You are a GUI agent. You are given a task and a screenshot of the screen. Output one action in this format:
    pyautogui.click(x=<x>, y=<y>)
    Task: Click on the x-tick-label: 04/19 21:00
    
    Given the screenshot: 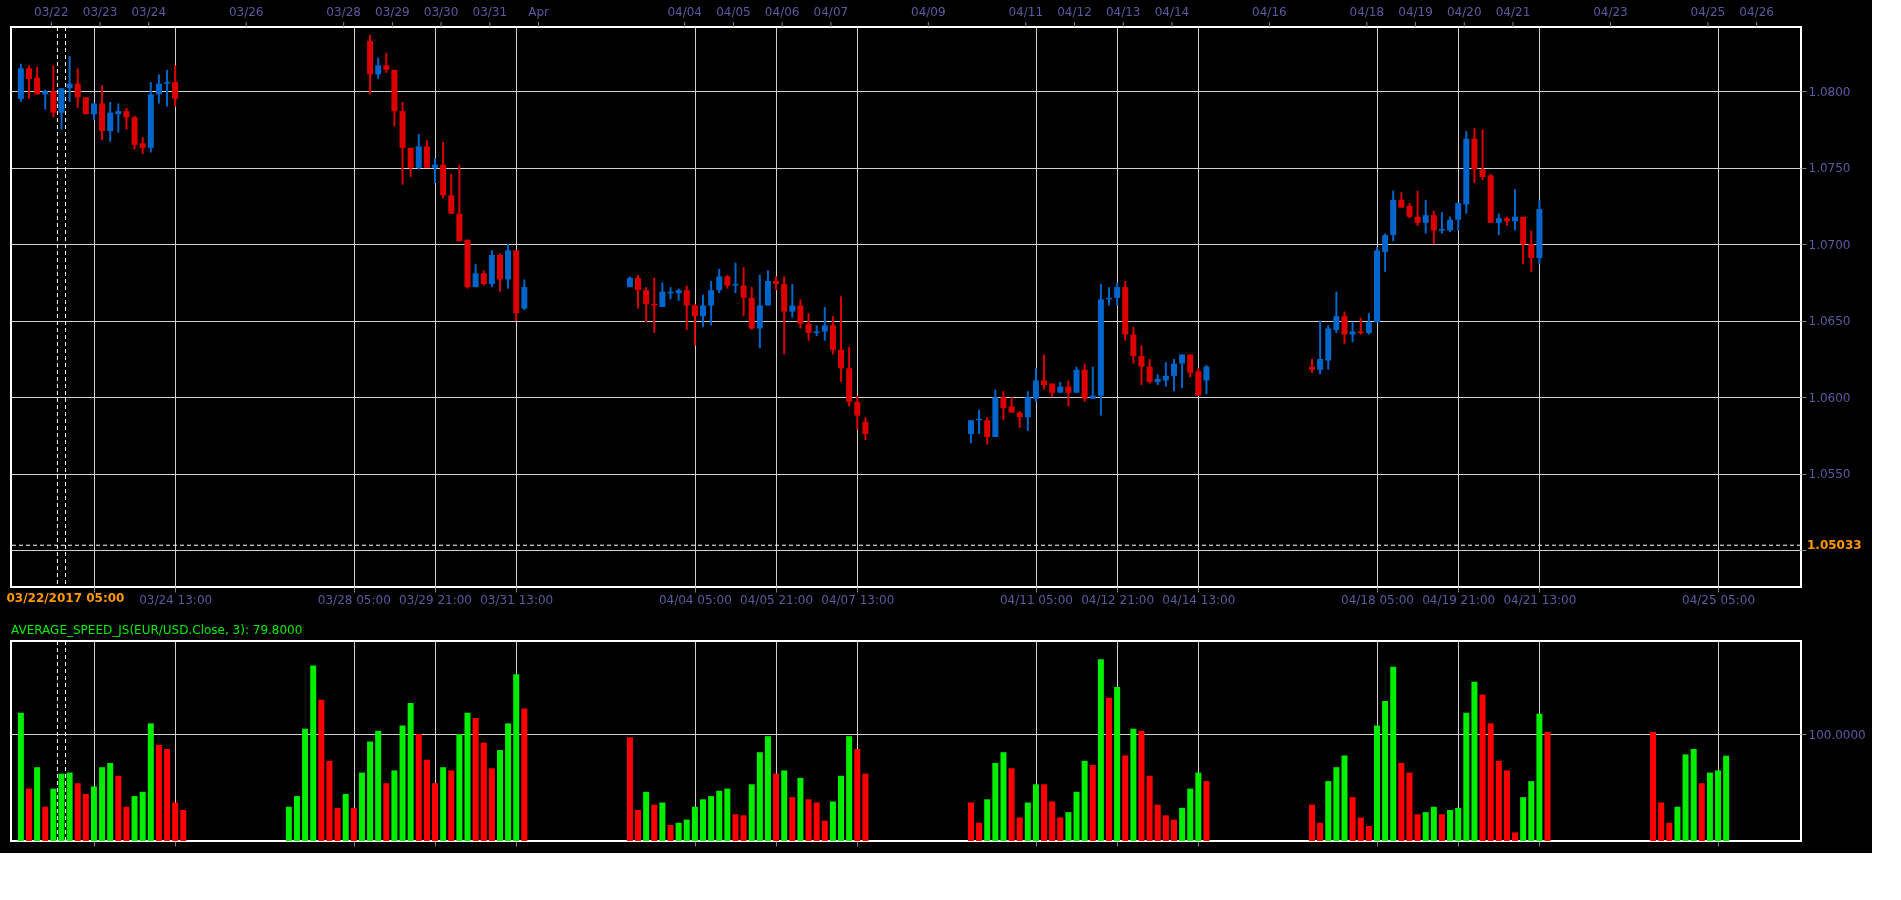 What is the action you would take?
    pyautogui.click(x=1459, y=599)
    